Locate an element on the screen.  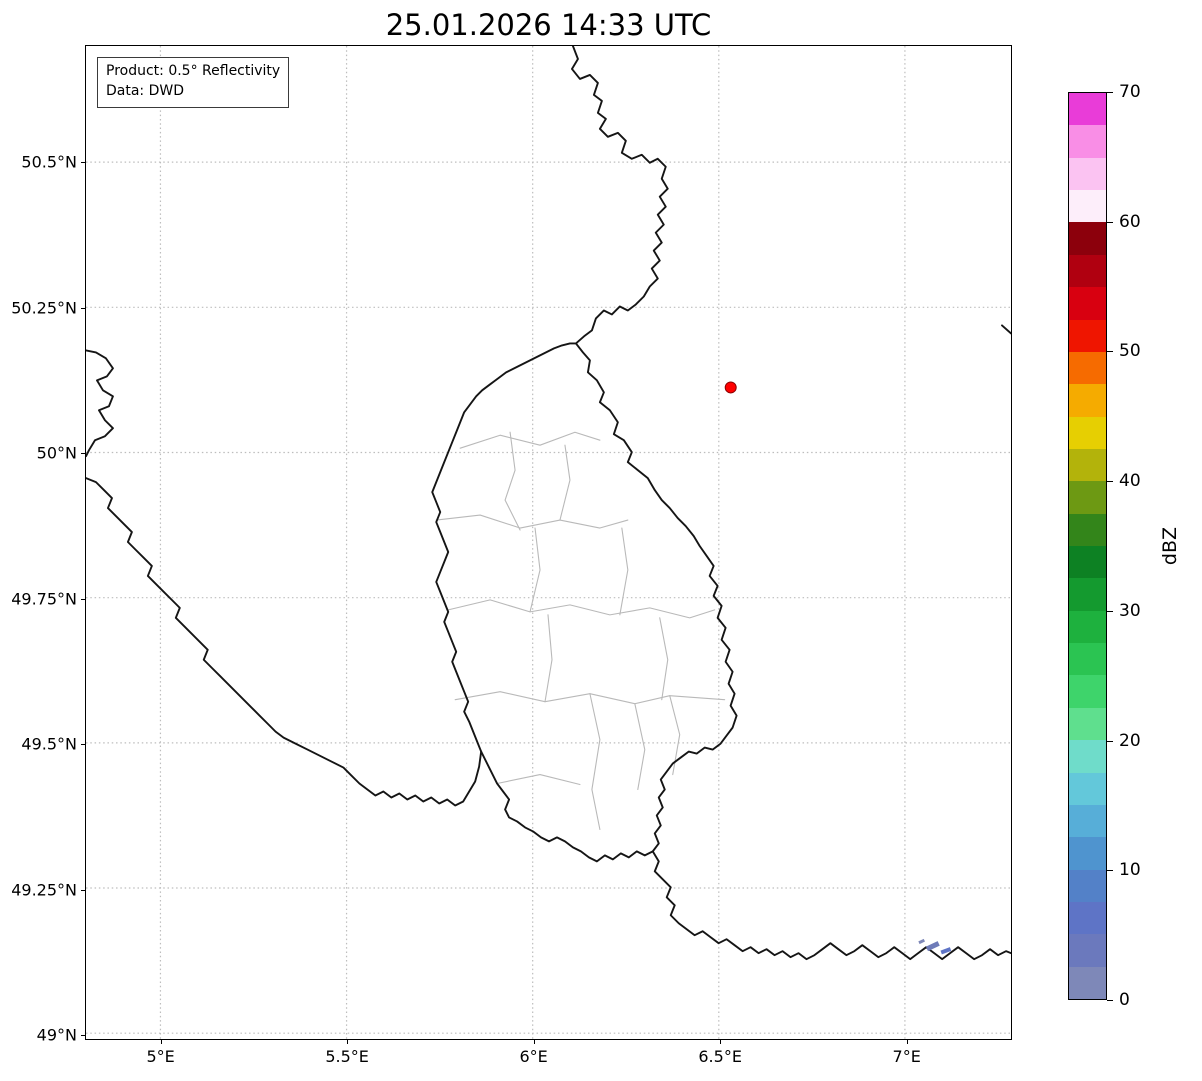
colorbar-tick-label: 40 is located at coordinates (1130, 481).